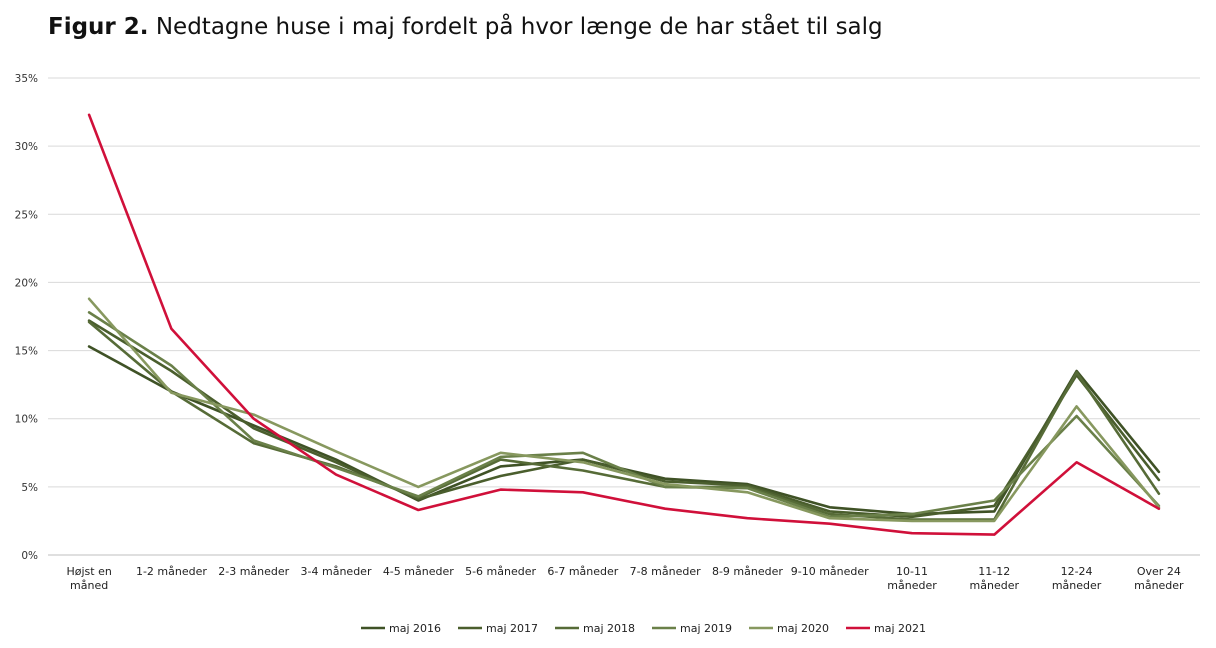 Image resolution: width=1216 pixels, height=648 pixels. I want to click on y-tick-label: 35%, so click(26, 79).